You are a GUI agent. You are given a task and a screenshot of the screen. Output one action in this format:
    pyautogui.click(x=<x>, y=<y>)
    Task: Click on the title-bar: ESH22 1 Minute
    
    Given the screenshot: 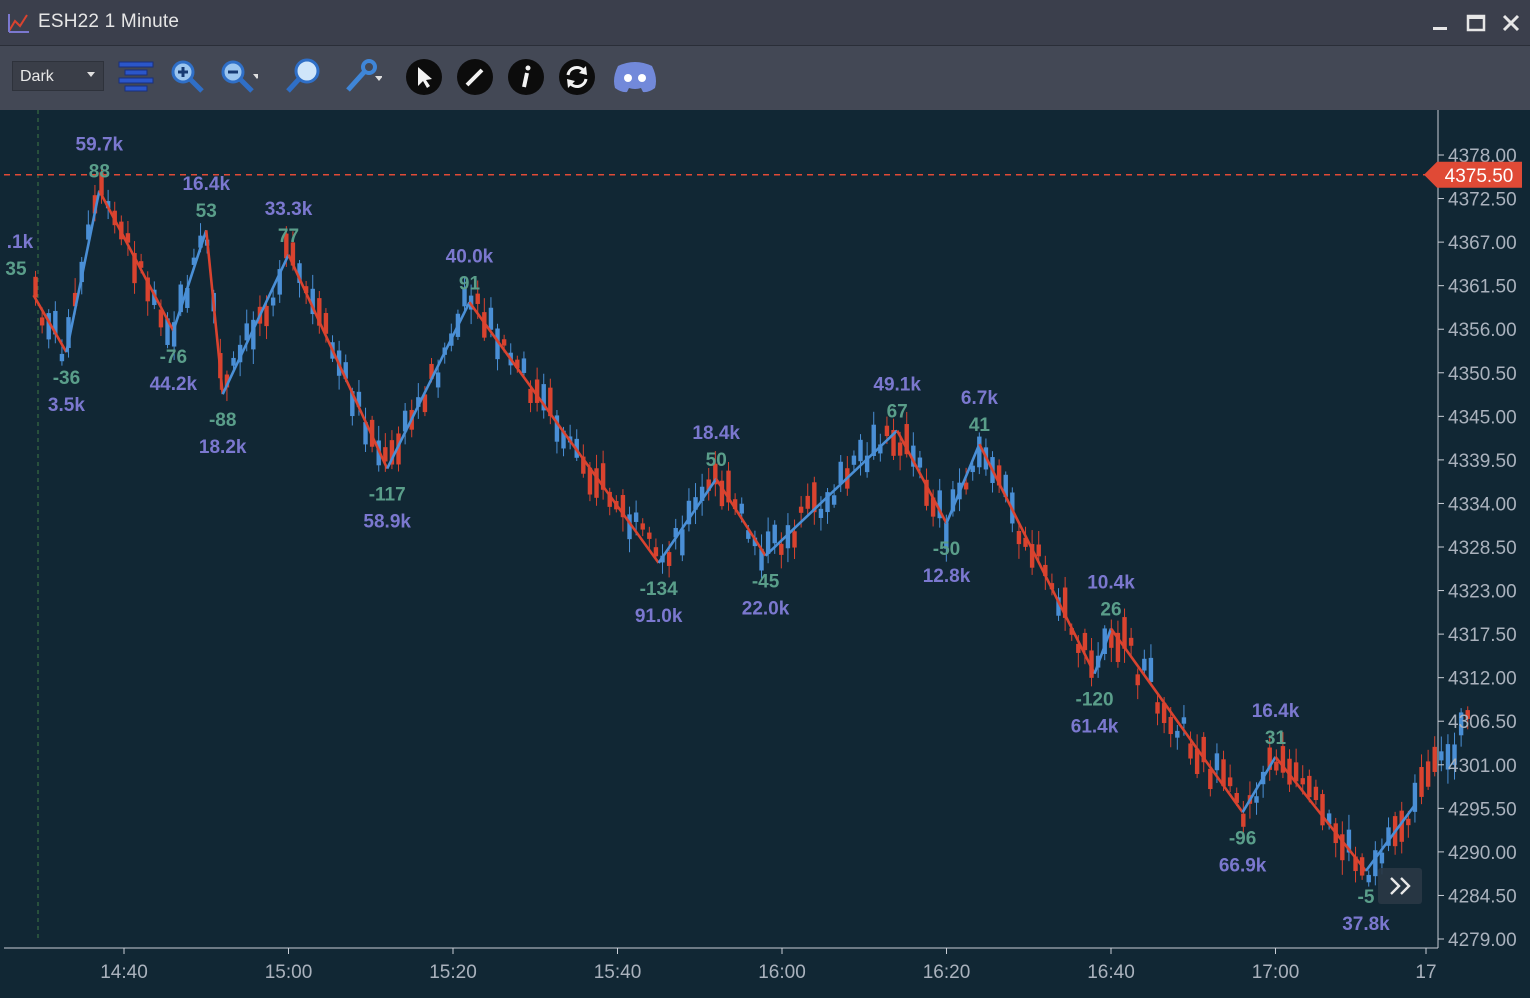 What is the action you would take?
    pyautogui.click(x=765, y=23)
    